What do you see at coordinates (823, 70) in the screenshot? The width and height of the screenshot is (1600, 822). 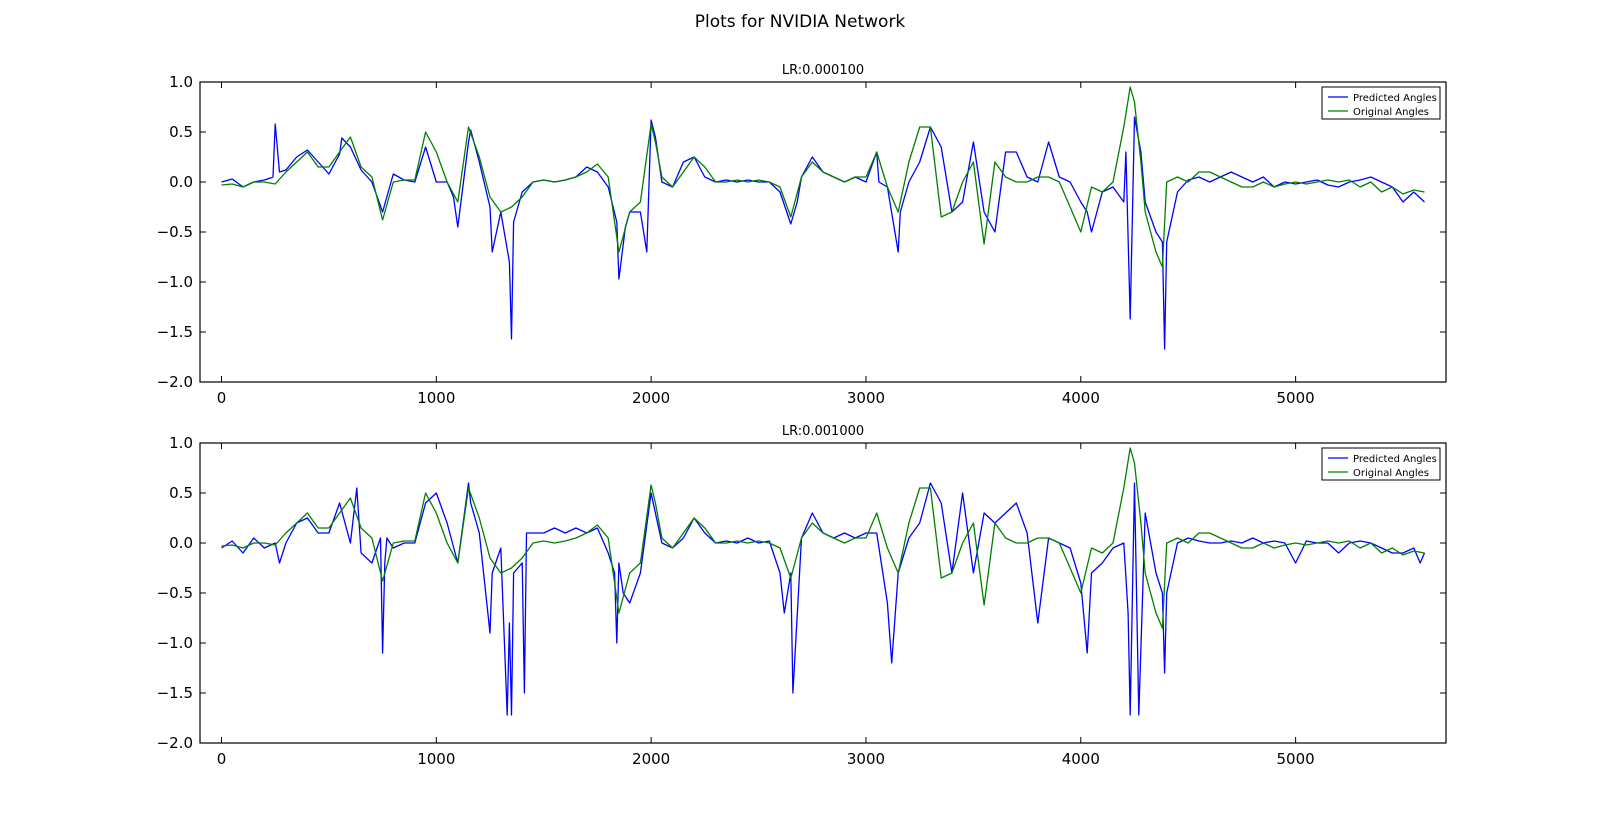 I see `subplot-title: LR:0.000100` at bounding box center [823, 70].